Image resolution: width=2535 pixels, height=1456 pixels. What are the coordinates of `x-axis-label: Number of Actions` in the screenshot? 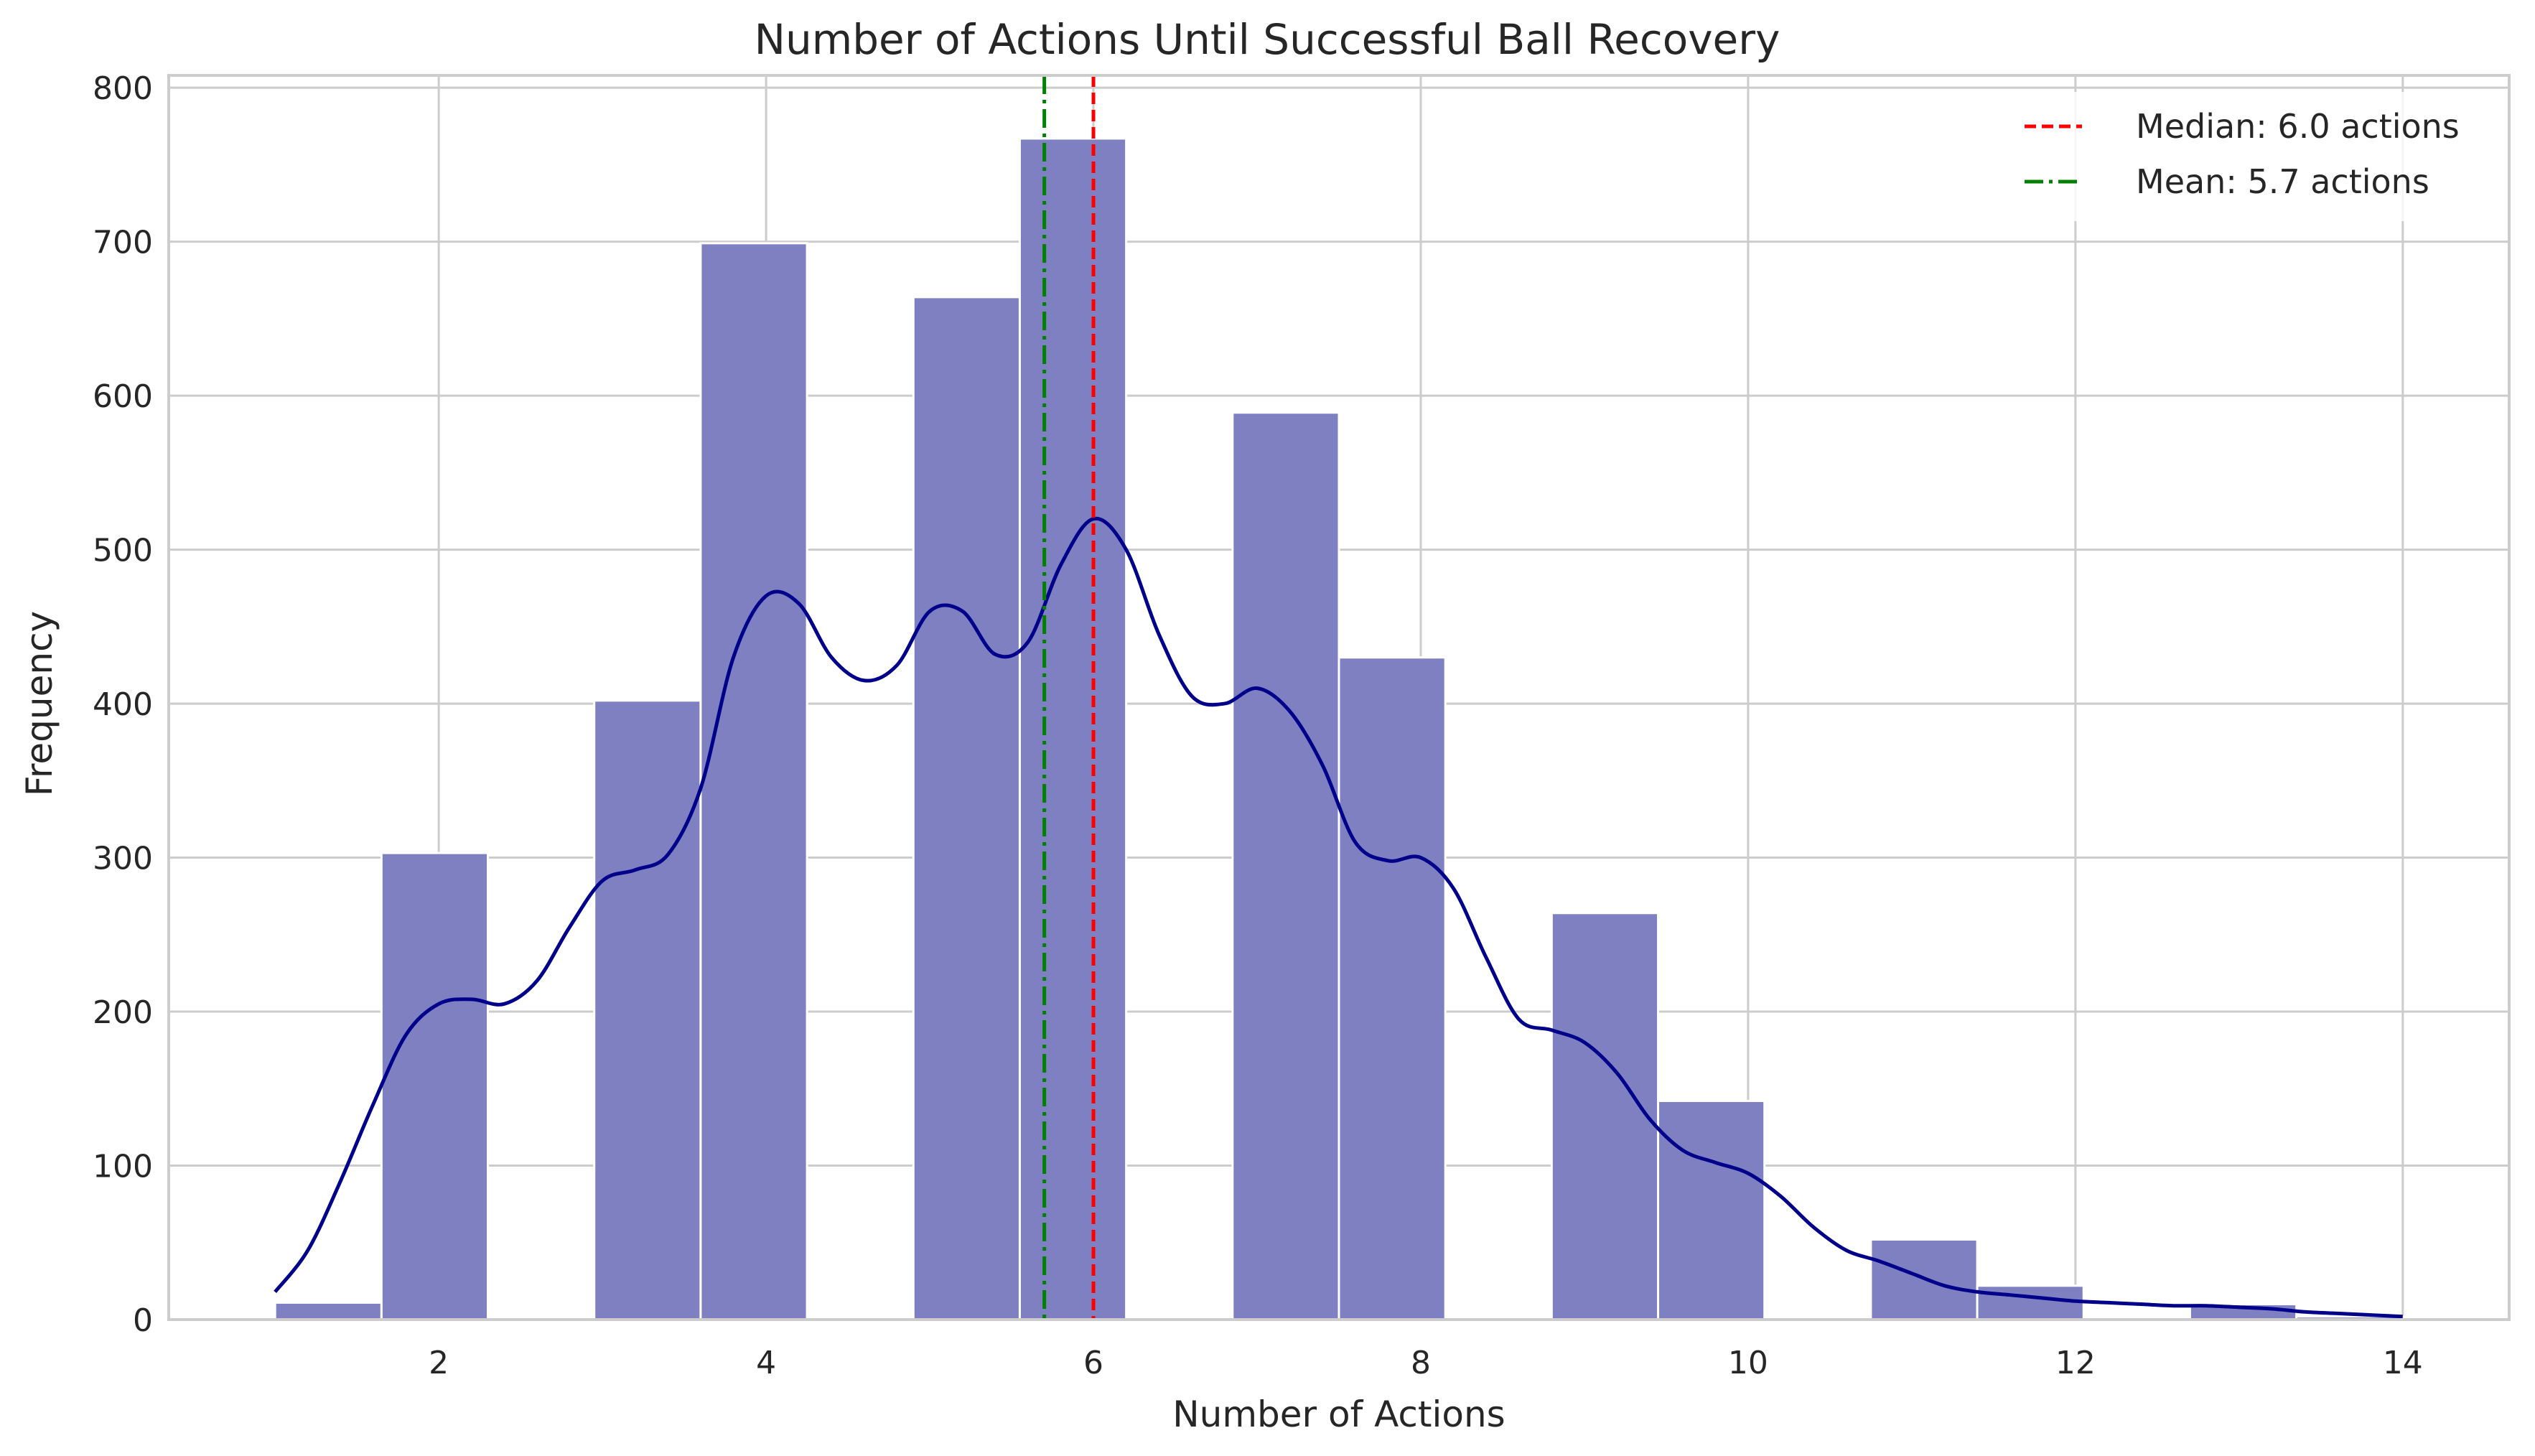 It's located at (1338, 1414).